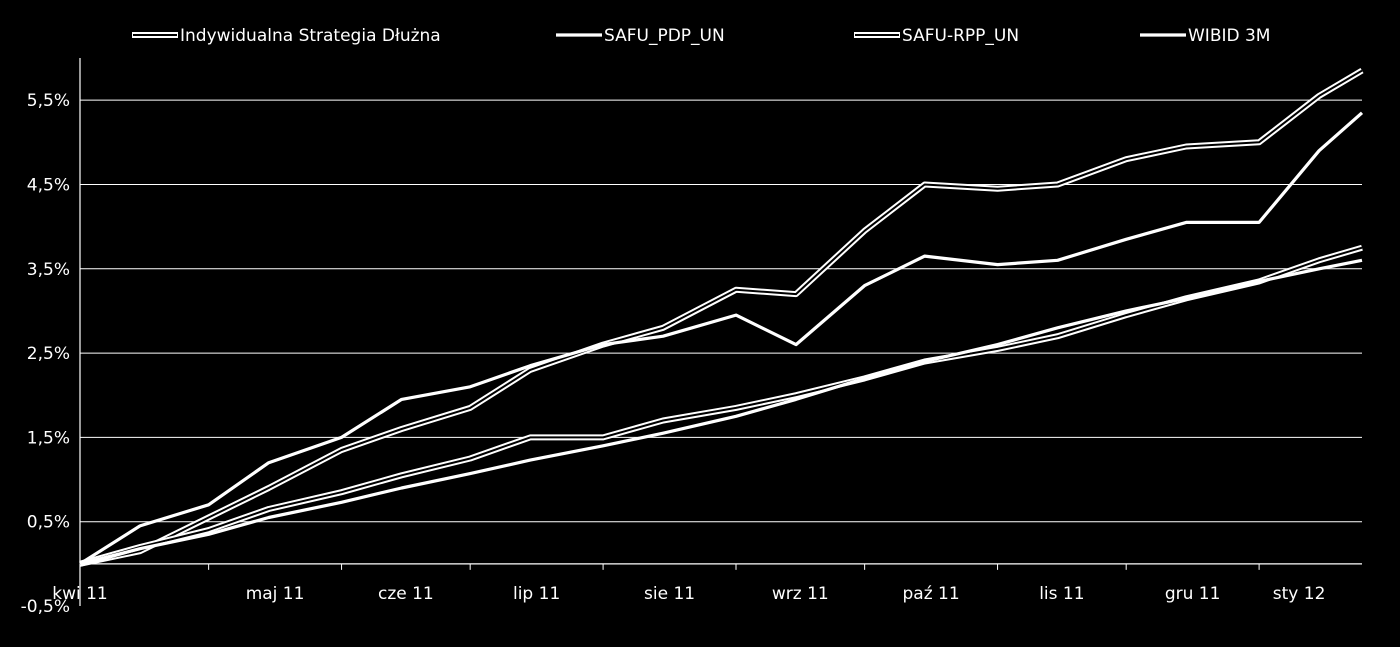 This screenshot has width=1400, height=647. What do you see at coordinates (48, 354) in the screenshot?
I see `y-tick-label: 2,5%` at bounding box center [48, 354].